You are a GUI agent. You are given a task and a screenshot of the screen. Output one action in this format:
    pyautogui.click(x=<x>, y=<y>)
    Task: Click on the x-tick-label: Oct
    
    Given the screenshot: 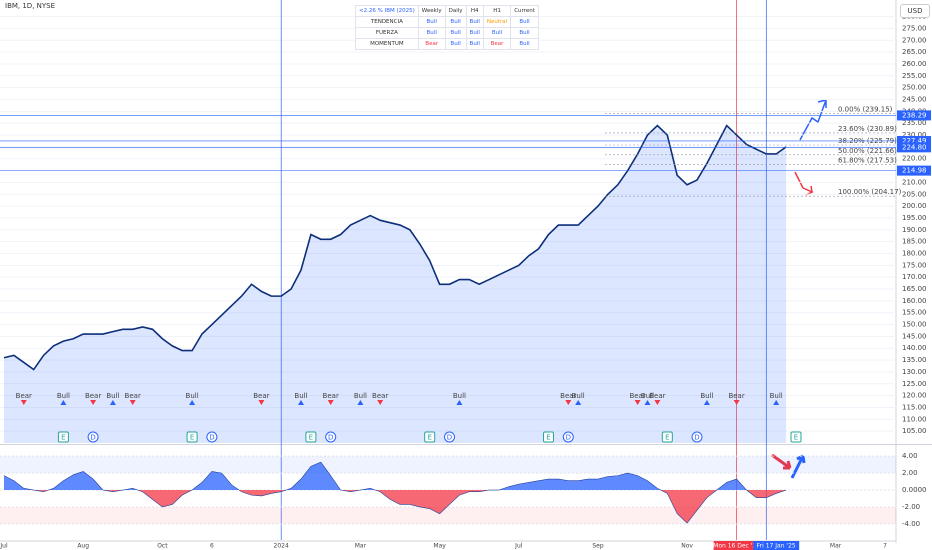 What is the action you would take?
    pyautogui.click(x=162, y=546)
    